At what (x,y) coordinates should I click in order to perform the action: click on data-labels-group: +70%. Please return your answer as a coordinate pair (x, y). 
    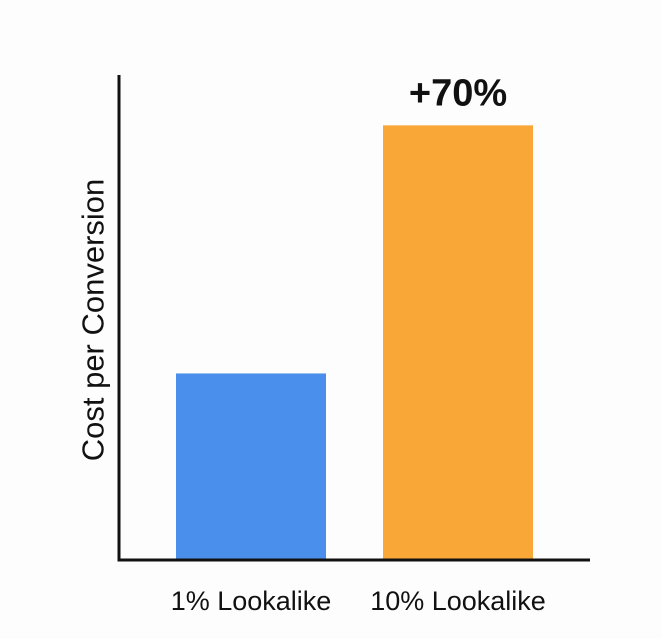
    Looking at the image, I should click on (458, 93).